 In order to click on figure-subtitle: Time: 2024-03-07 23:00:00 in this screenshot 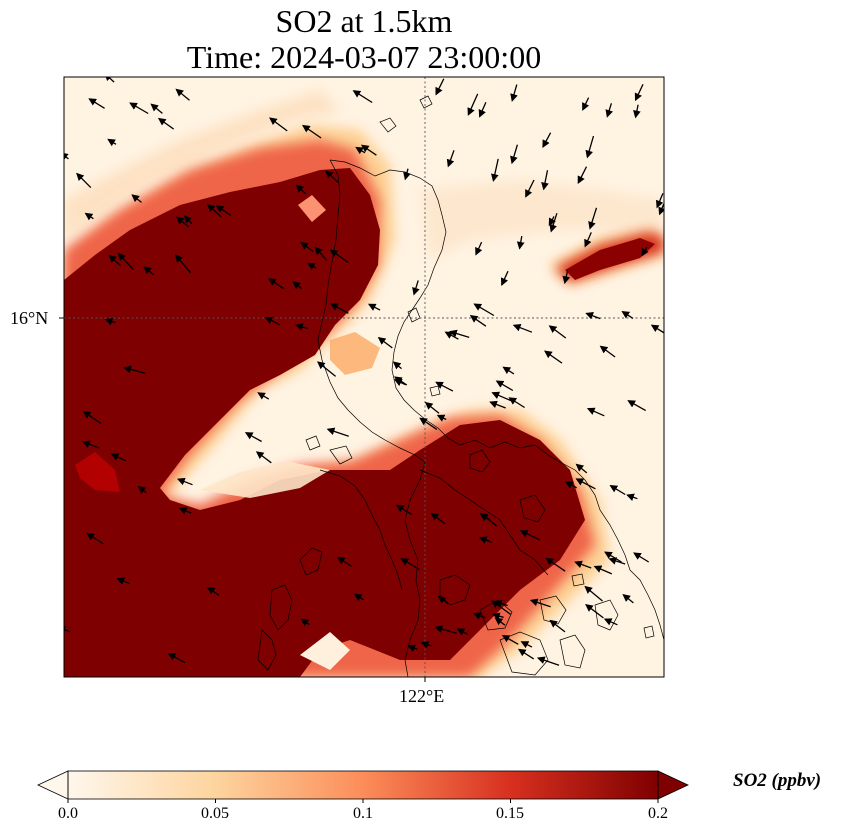, I will do `click(364, 57)`.